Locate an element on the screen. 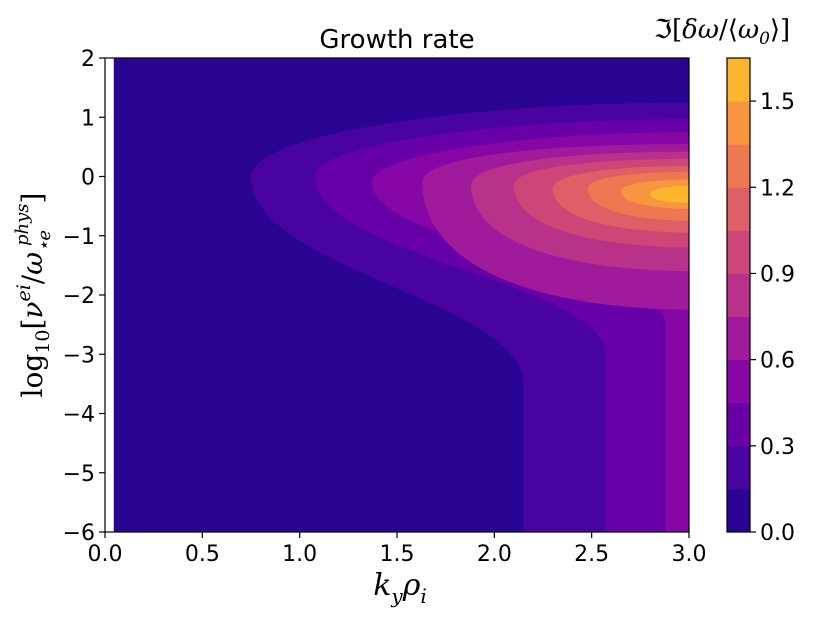  colorbar-tick-label: 0.6 is located at coordinates (777, 361).